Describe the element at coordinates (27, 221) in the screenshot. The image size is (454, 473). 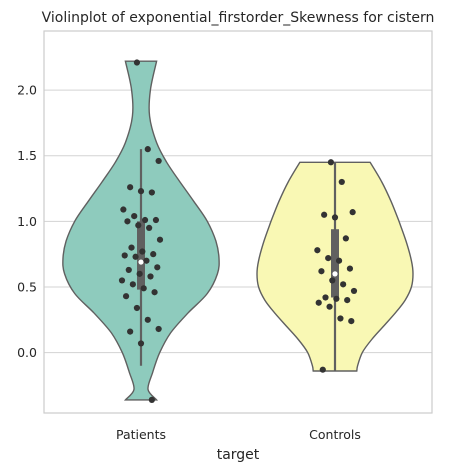
I see `y-tick-label: 1.0` at that location.